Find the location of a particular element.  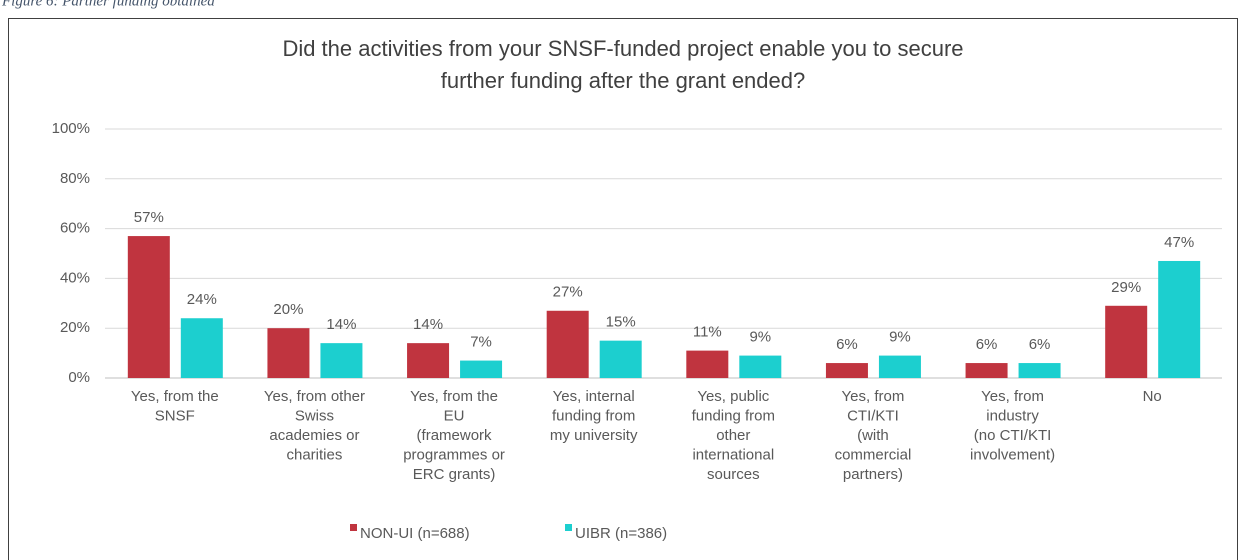

value-label: 15% is located at coordinates (621, 322).